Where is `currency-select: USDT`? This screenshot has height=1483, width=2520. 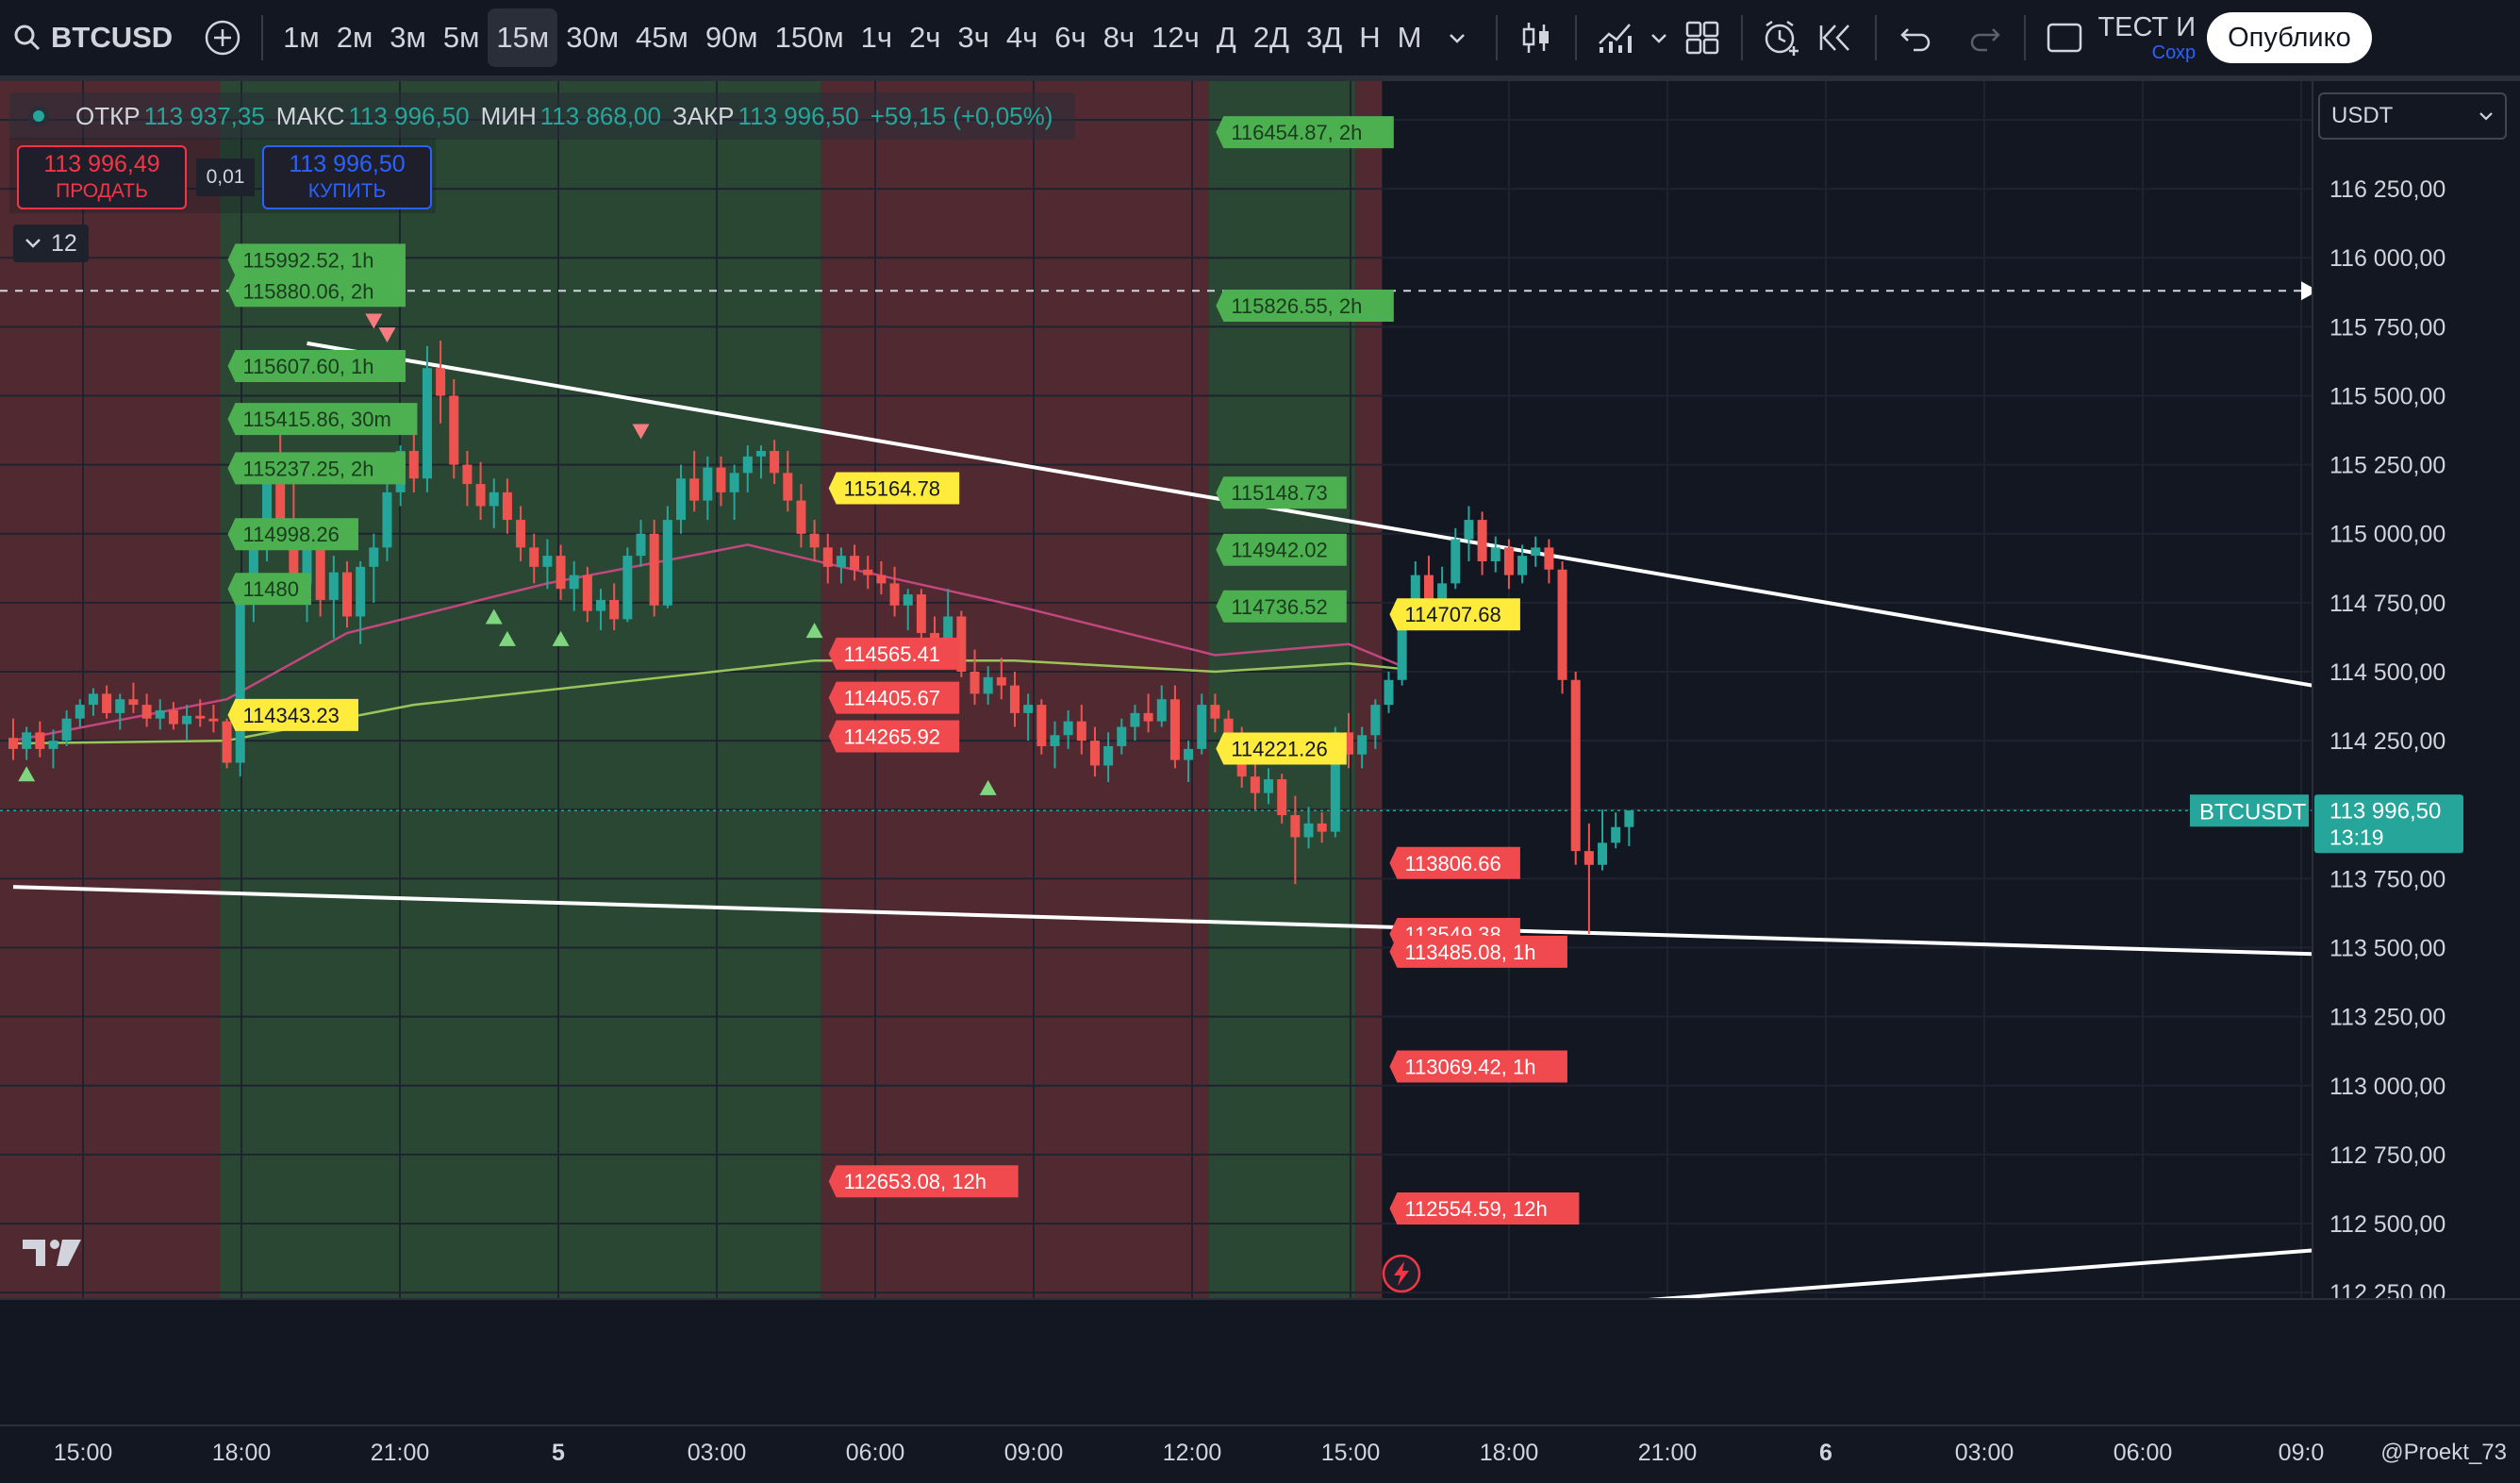
currency-select: USDT is located at coordinates (2413, 116).